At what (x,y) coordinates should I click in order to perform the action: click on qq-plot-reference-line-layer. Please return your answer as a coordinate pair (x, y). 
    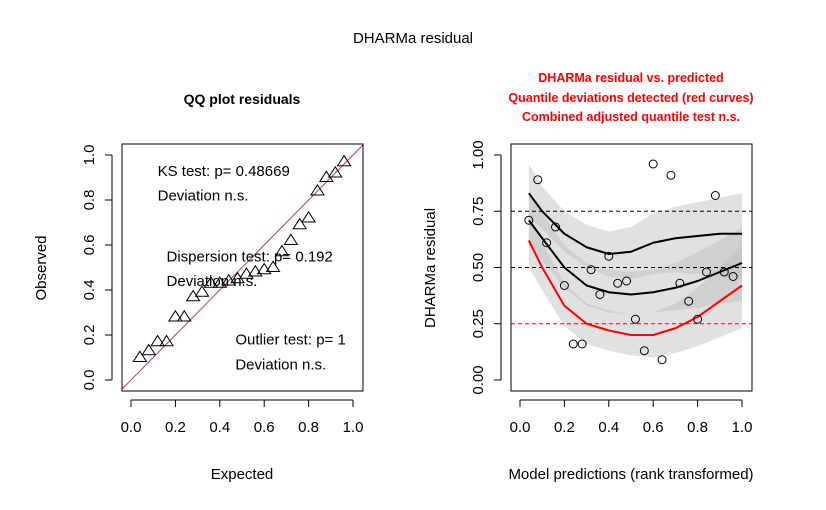
    Looking at the image, I should click on (242, 267).